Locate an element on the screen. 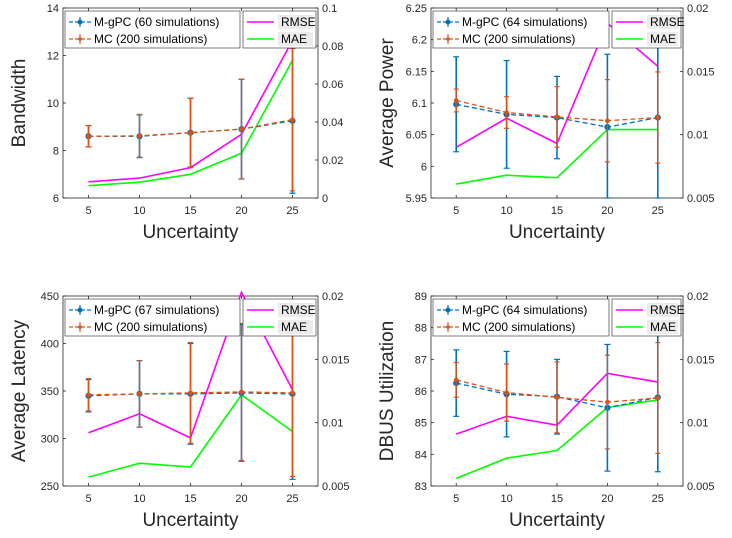  y-tick-label: 450 is located at coordinates (50, 297).